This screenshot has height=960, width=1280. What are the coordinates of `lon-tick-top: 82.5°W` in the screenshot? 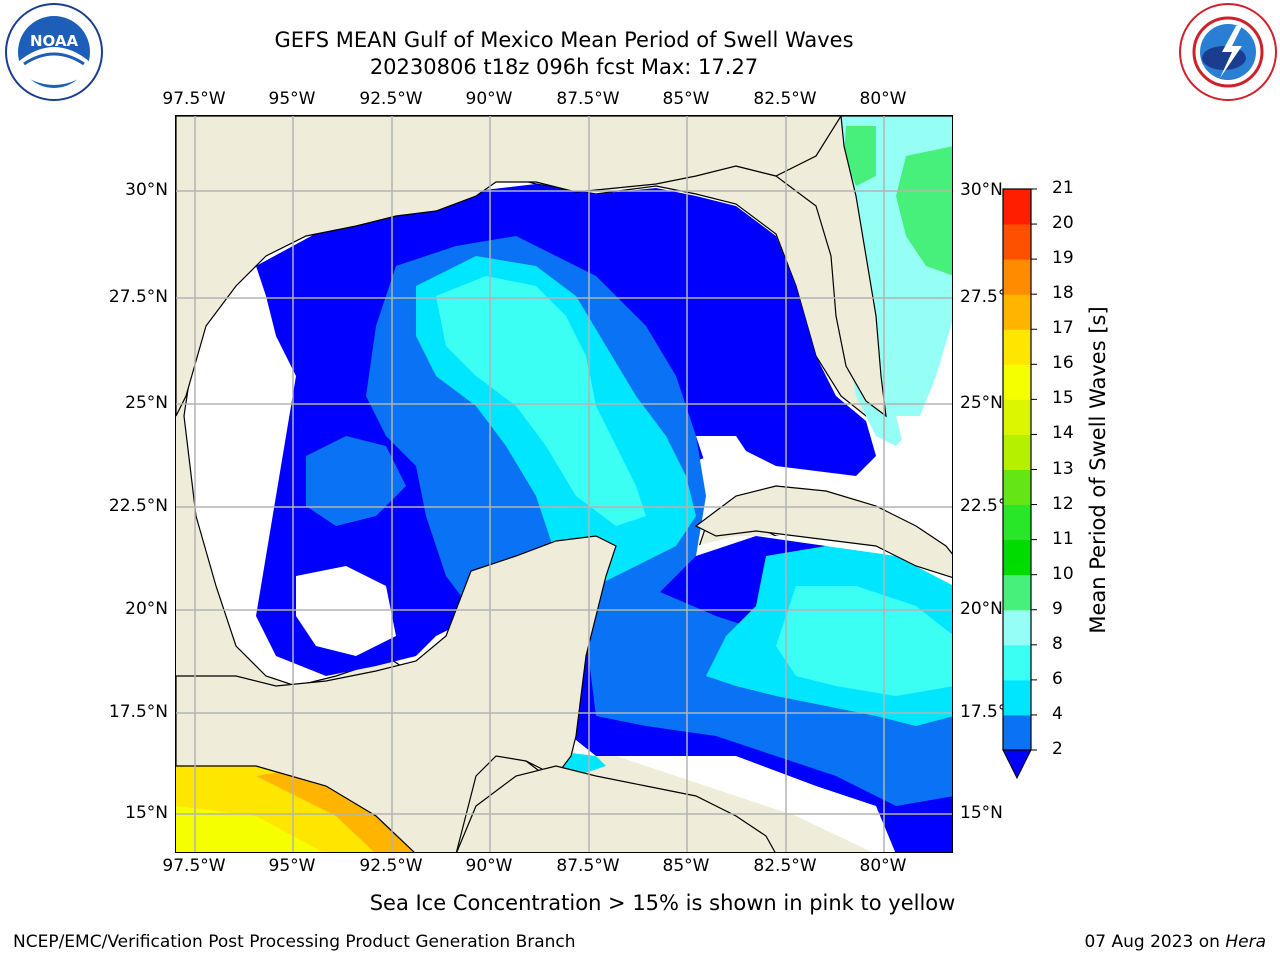 It's located at (785, 99).